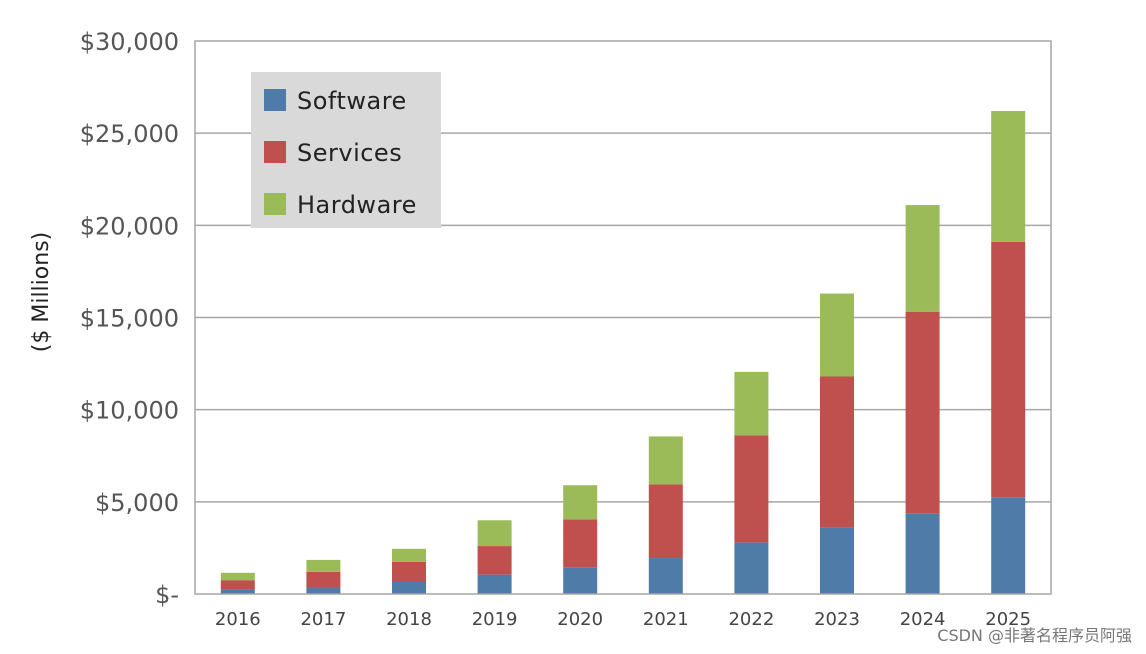 The image size is (1146, 654). I want to click on bar-services-2017, so click(323, 579).